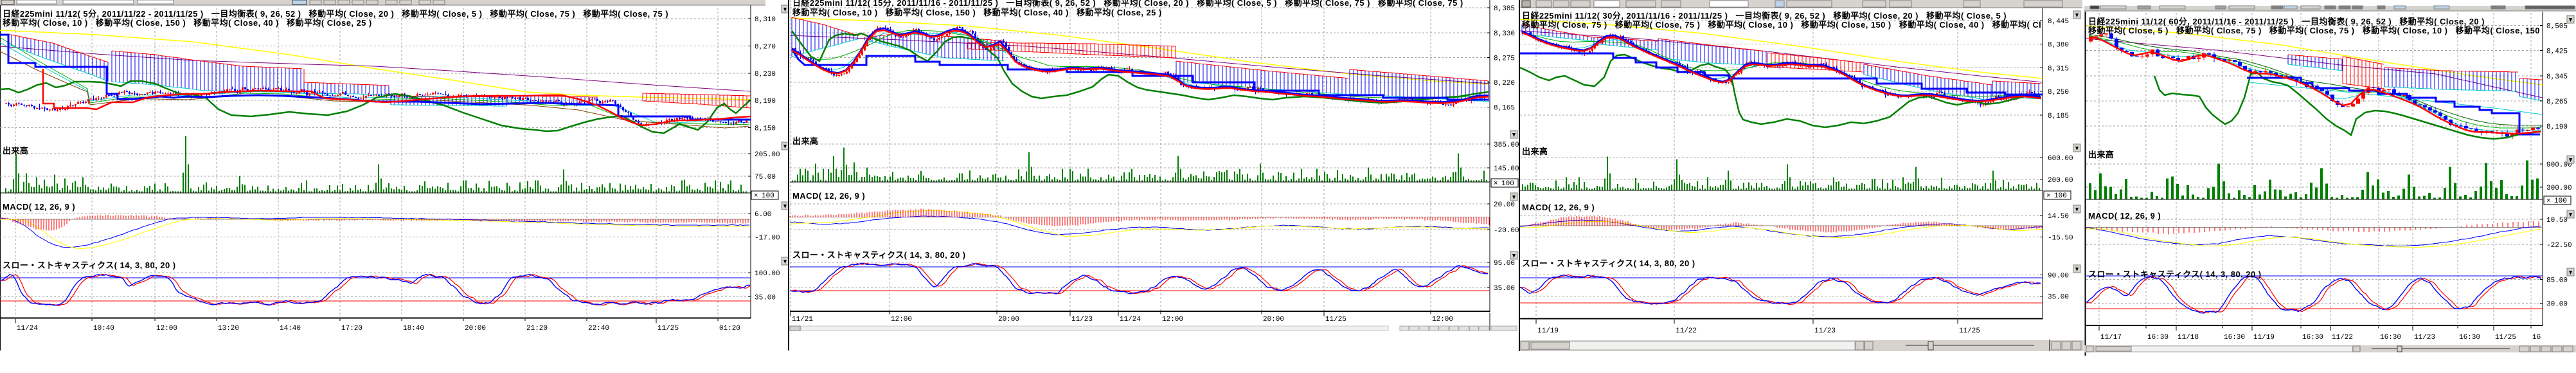 Image resolution: width=2576 pixels, height=373 pixels. Describe the element at coordinates (2058, 46) in the screenshot. I see `svg-text: 8,380` at that location.